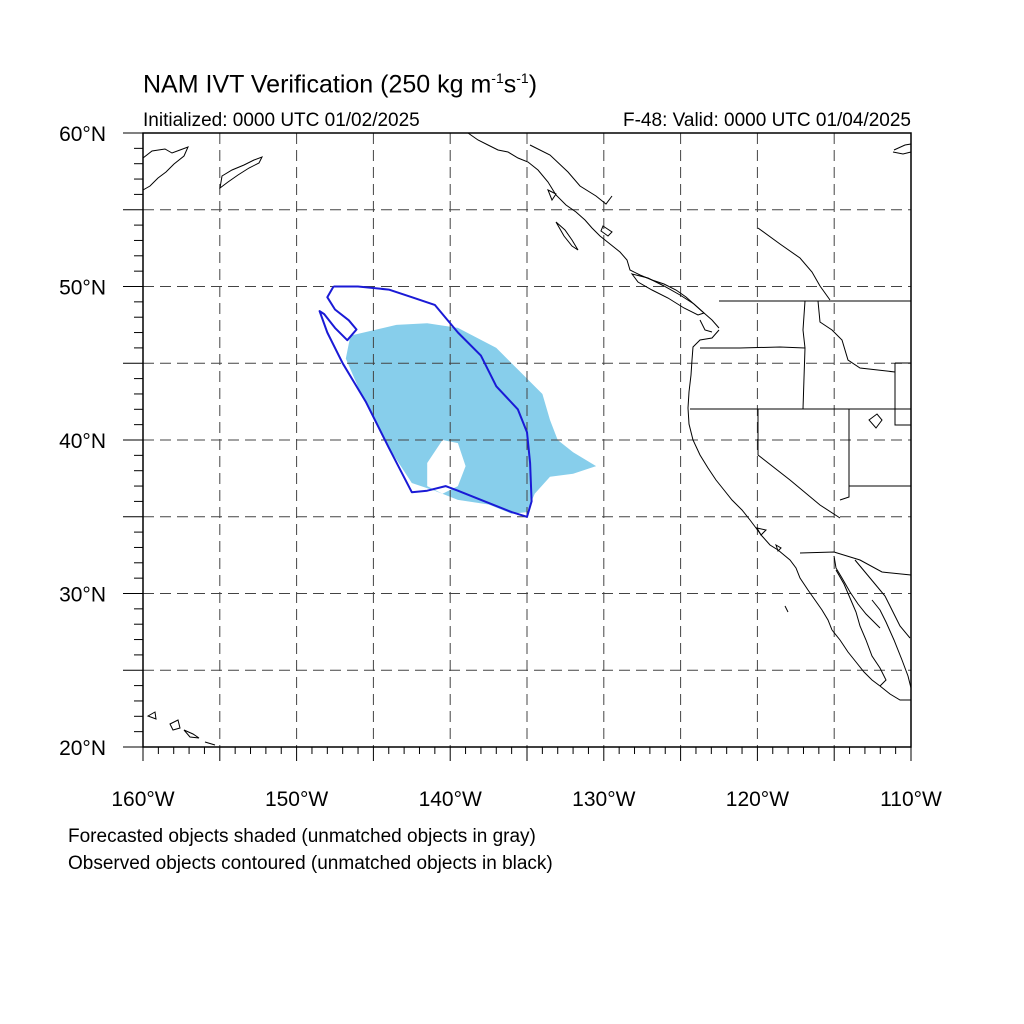 The width and height of the screenshot is (1024, 1024). I want to click on lon-tick-label: 130°W, so click(603, 799).